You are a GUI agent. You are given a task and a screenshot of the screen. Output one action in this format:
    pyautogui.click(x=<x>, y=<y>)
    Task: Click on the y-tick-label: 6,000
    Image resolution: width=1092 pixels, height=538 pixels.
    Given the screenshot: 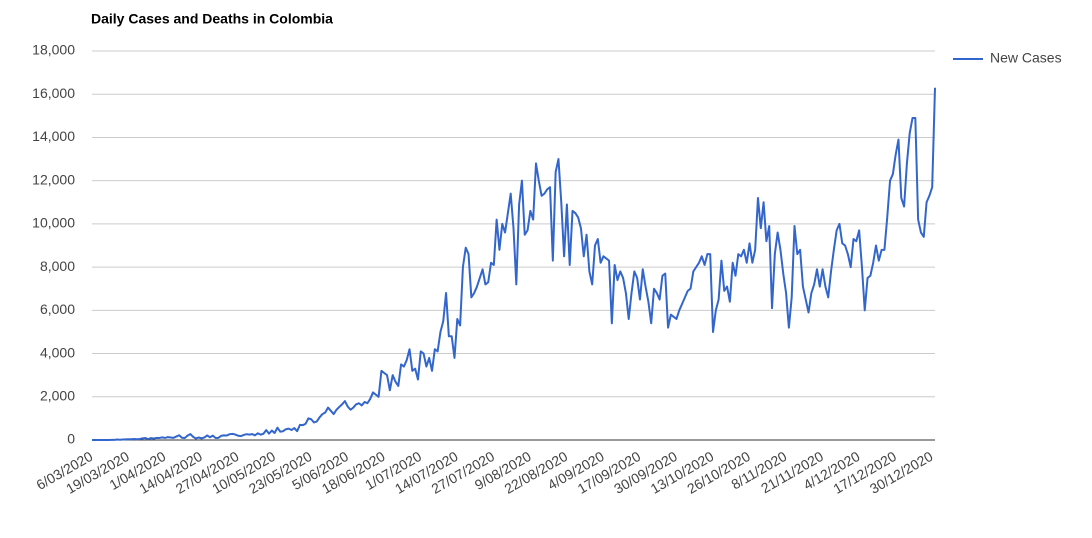 What is the action you would take?
    pyautogui.click(x=57, y=309)
    